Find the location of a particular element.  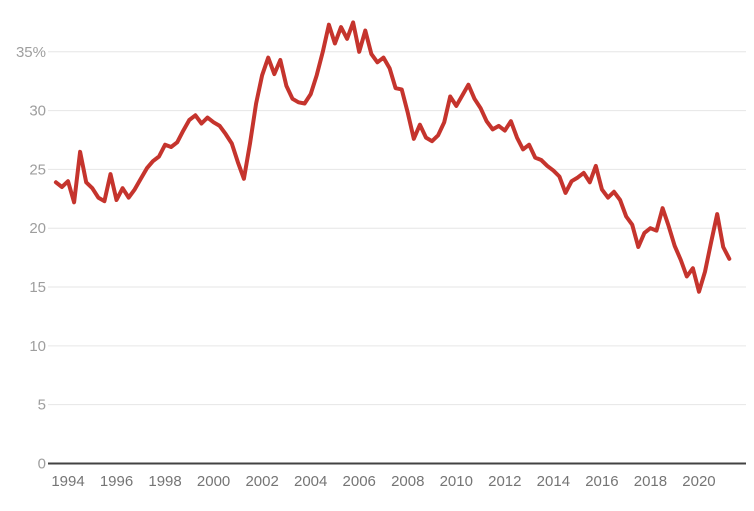

x-tick-label: 1998 is located at coordinates (164, 481).